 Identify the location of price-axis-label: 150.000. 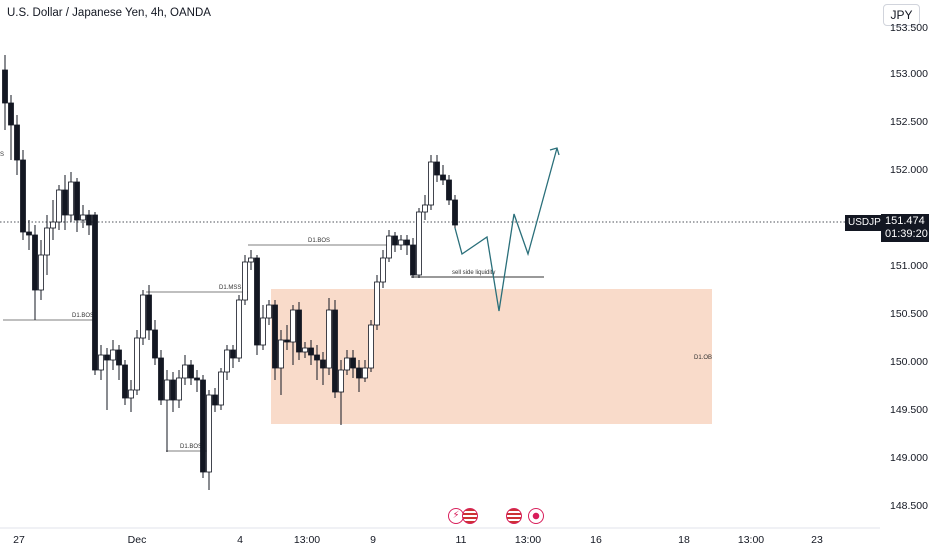
(909, 362).